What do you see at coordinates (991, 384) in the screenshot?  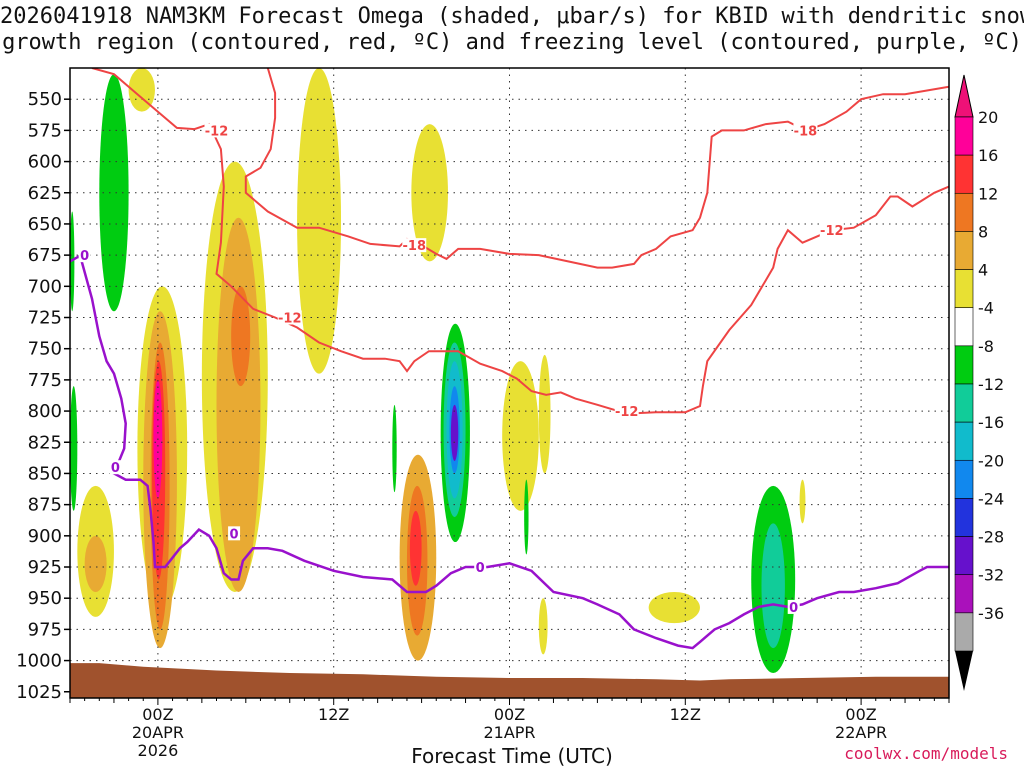 I see `colorbar-label-7: -12` at bounding box center [991, 384].